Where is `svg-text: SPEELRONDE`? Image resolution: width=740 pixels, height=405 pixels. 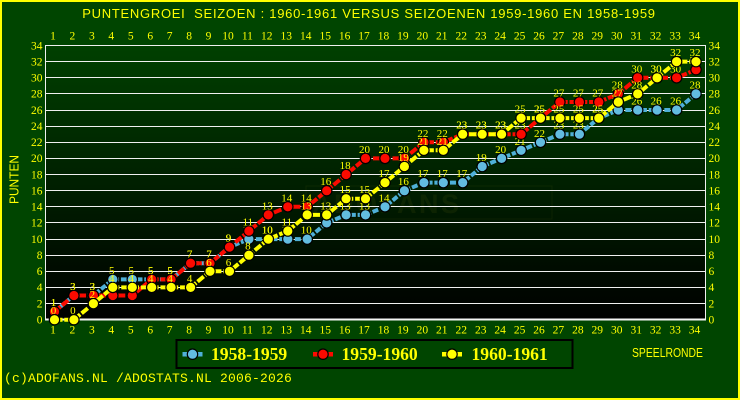 svg-text: SPEELRONDE is located at coordinates (667, 352).